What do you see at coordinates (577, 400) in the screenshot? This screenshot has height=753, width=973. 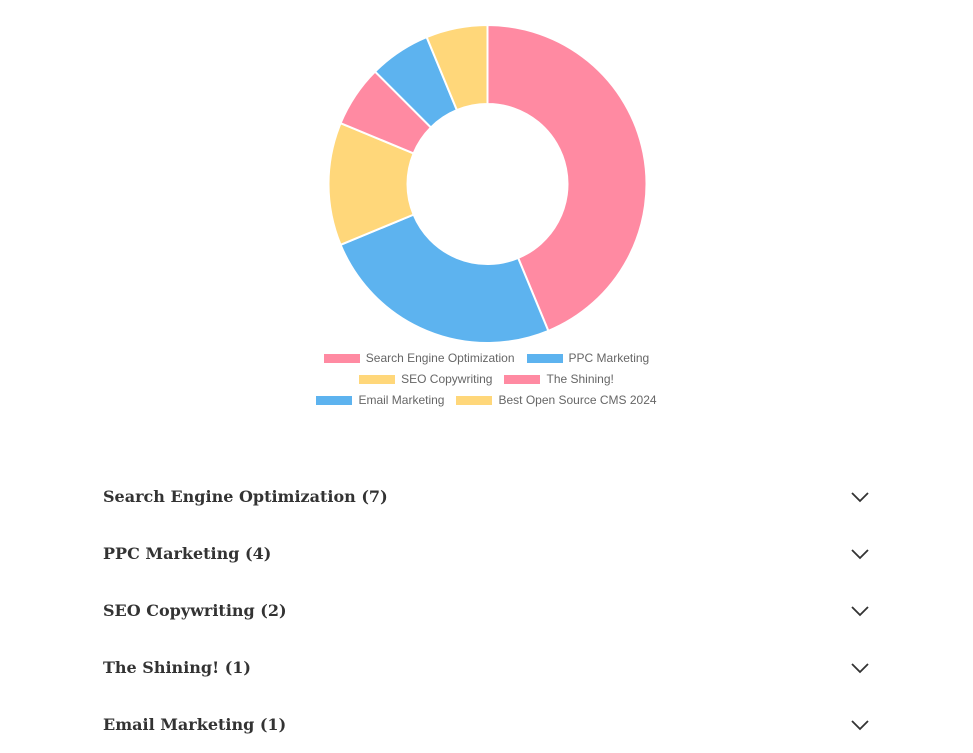 I see `legend-label: Best Open Source CMS 2024` at bounding box center [577, 400].